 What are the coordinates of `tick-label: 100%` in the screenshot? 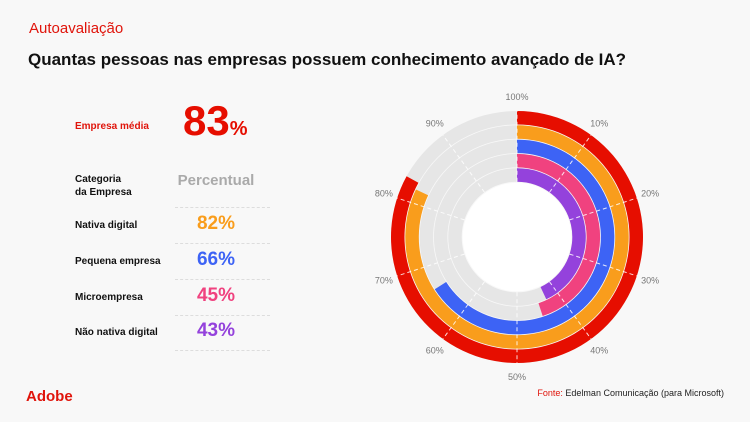 It's located at (516, 97).